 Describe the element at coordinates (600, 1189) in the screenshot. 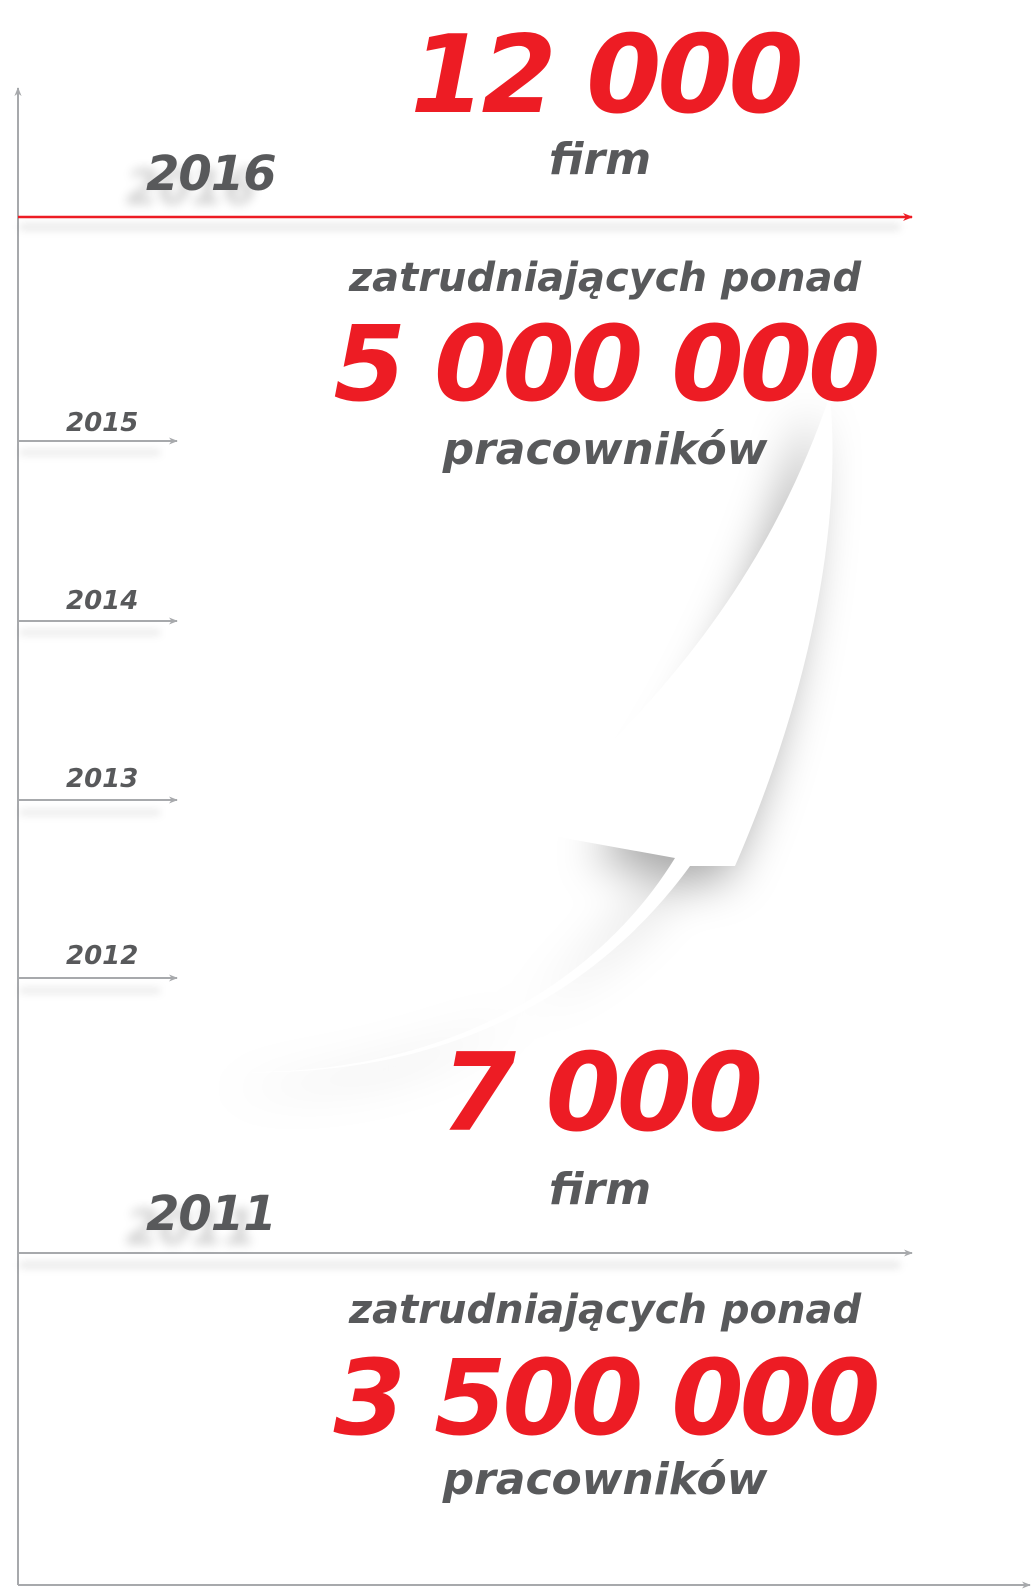

I see `firms-label-2011: firm` at that location.